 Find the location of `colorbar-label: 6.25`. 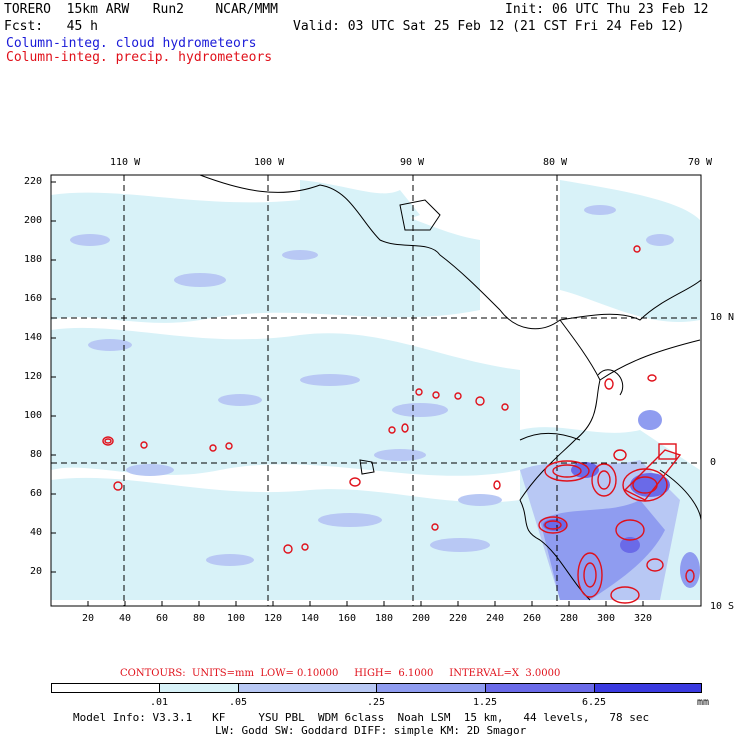

colorbar-label: 6.25 is located at coordinates (594, 702).